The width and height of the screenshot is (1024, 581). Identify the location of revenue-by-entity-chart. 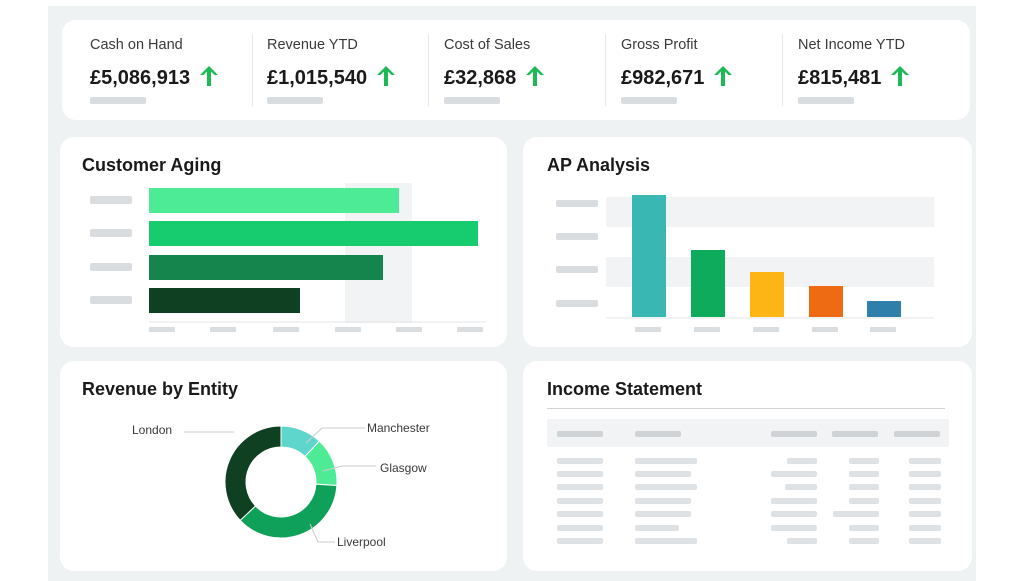
(280, 484).